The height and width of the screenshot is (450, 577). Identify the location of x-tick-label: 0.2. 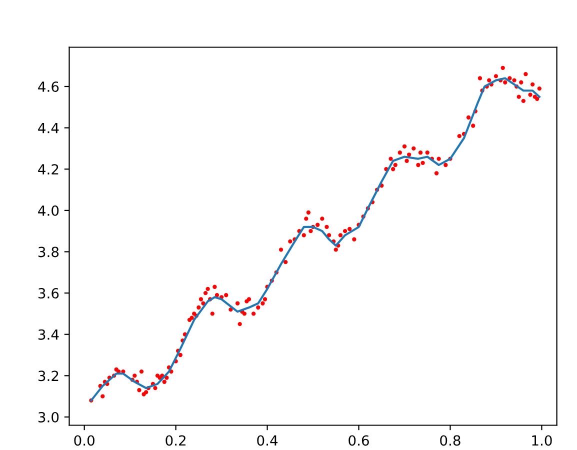
(176, 440).